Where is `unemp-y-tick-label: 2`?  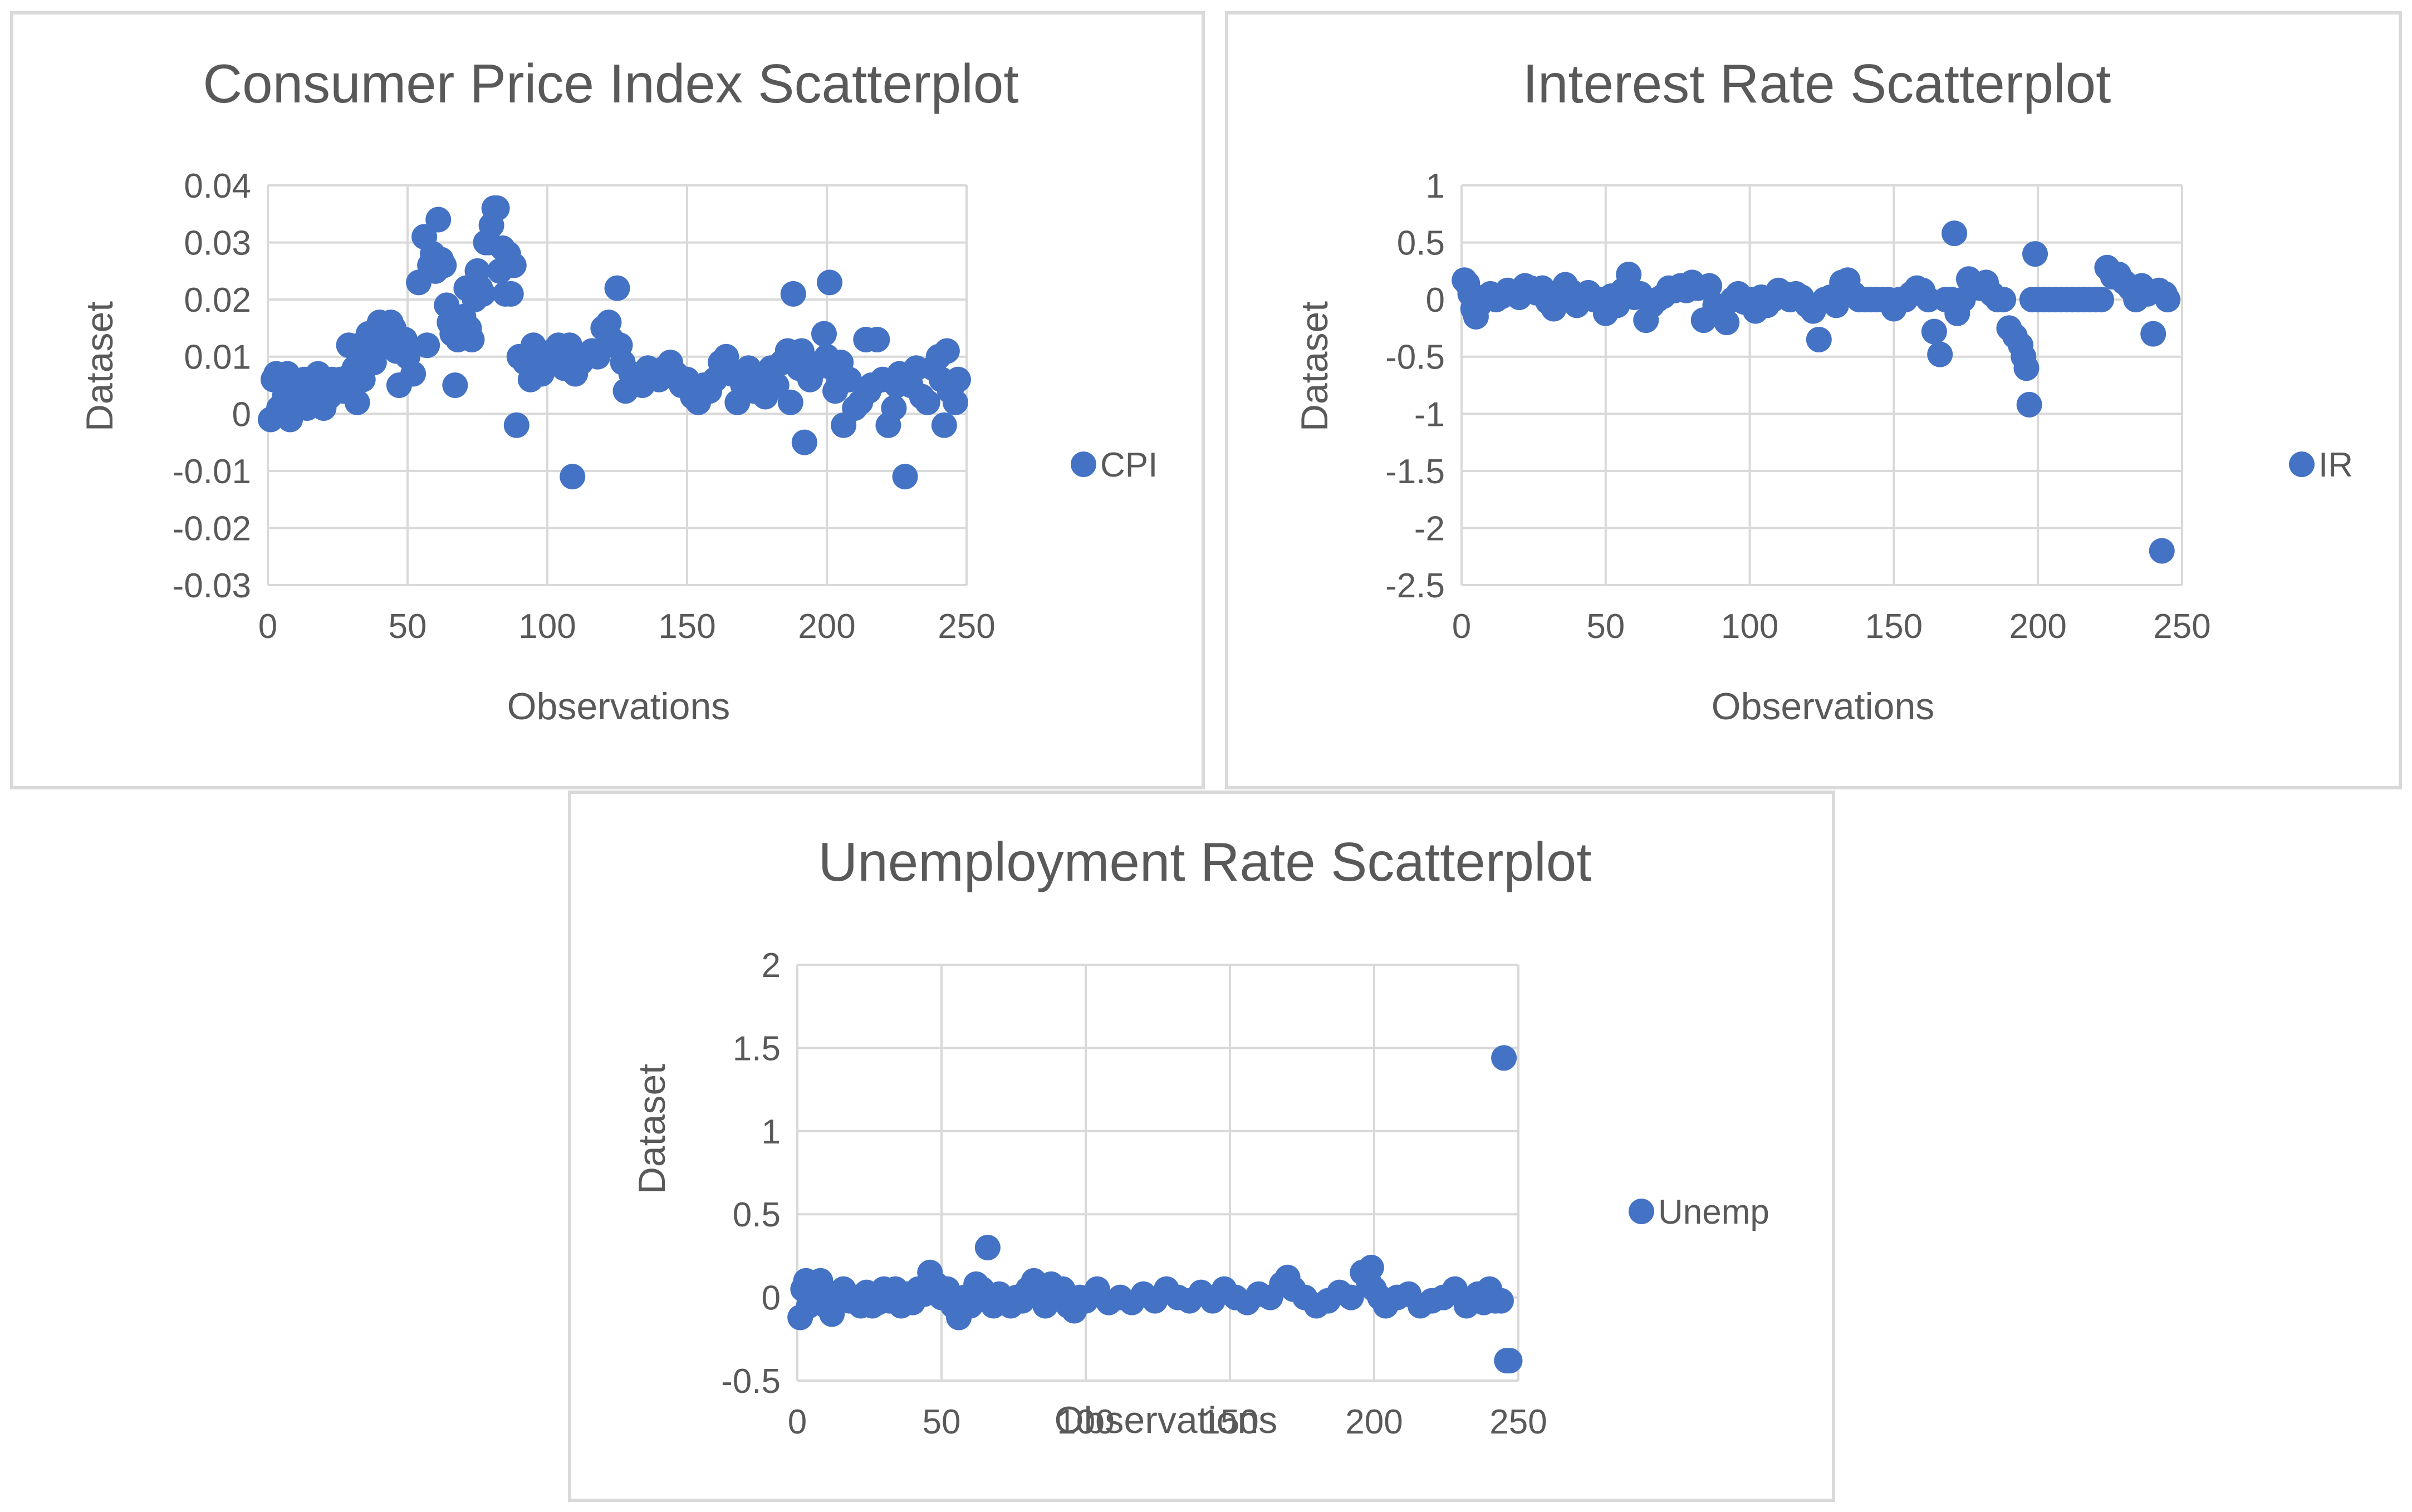
unemp-y-tick-label: 2 is located at coordinates (771, 966).